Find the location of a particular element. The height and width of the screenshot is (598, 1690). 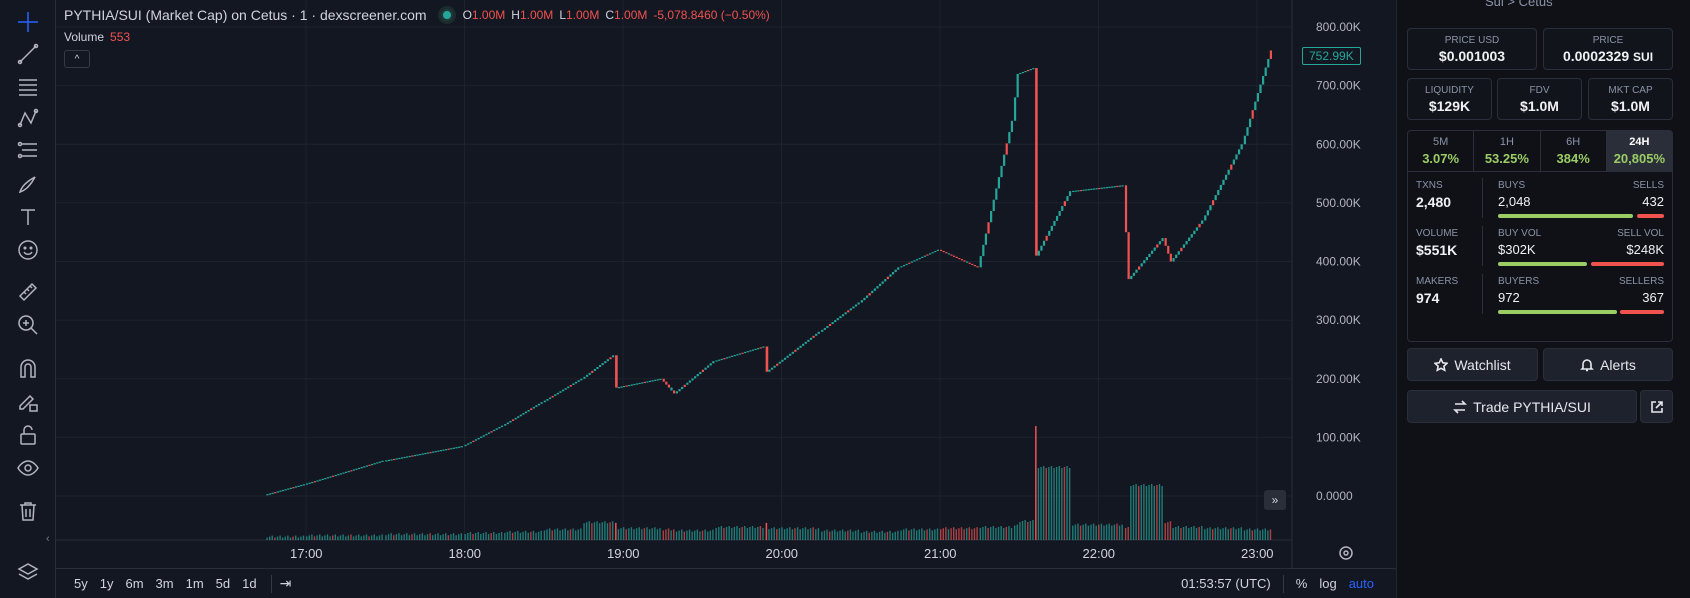

range-3m: 3m is located at coordinates (164, 583).